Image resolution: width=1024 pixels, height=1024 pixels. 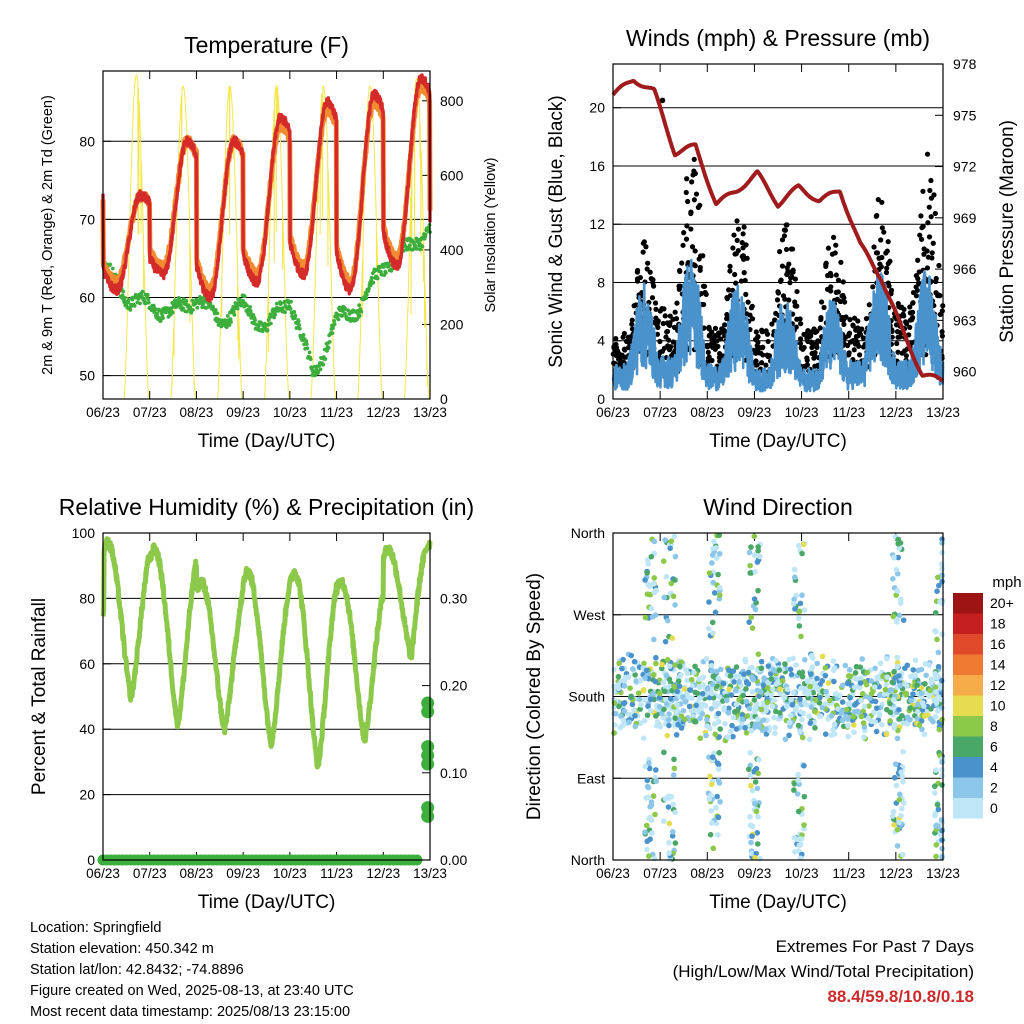 I want to click on x-tick-label: 08/23, so click(x=197, y=873).